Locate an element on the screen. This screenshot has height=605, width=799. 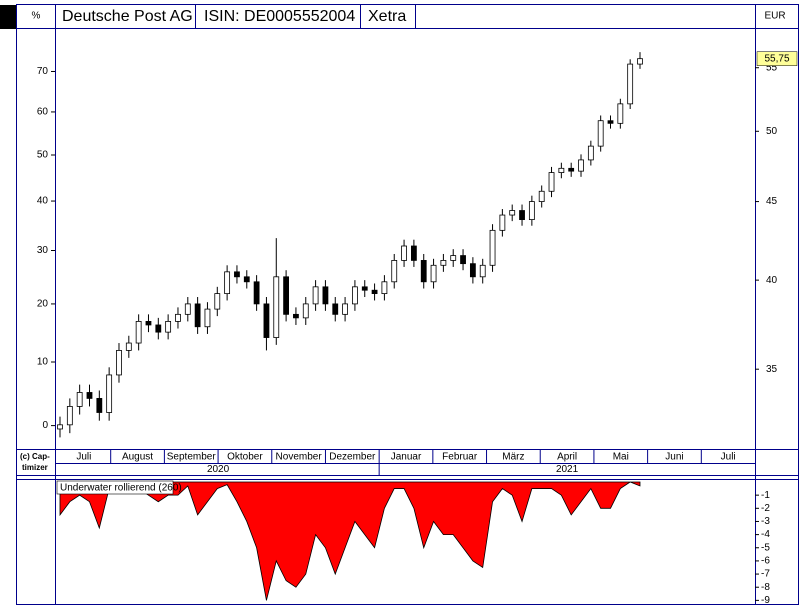
y-tick-label: -7 is located at coordinates (765, 574).